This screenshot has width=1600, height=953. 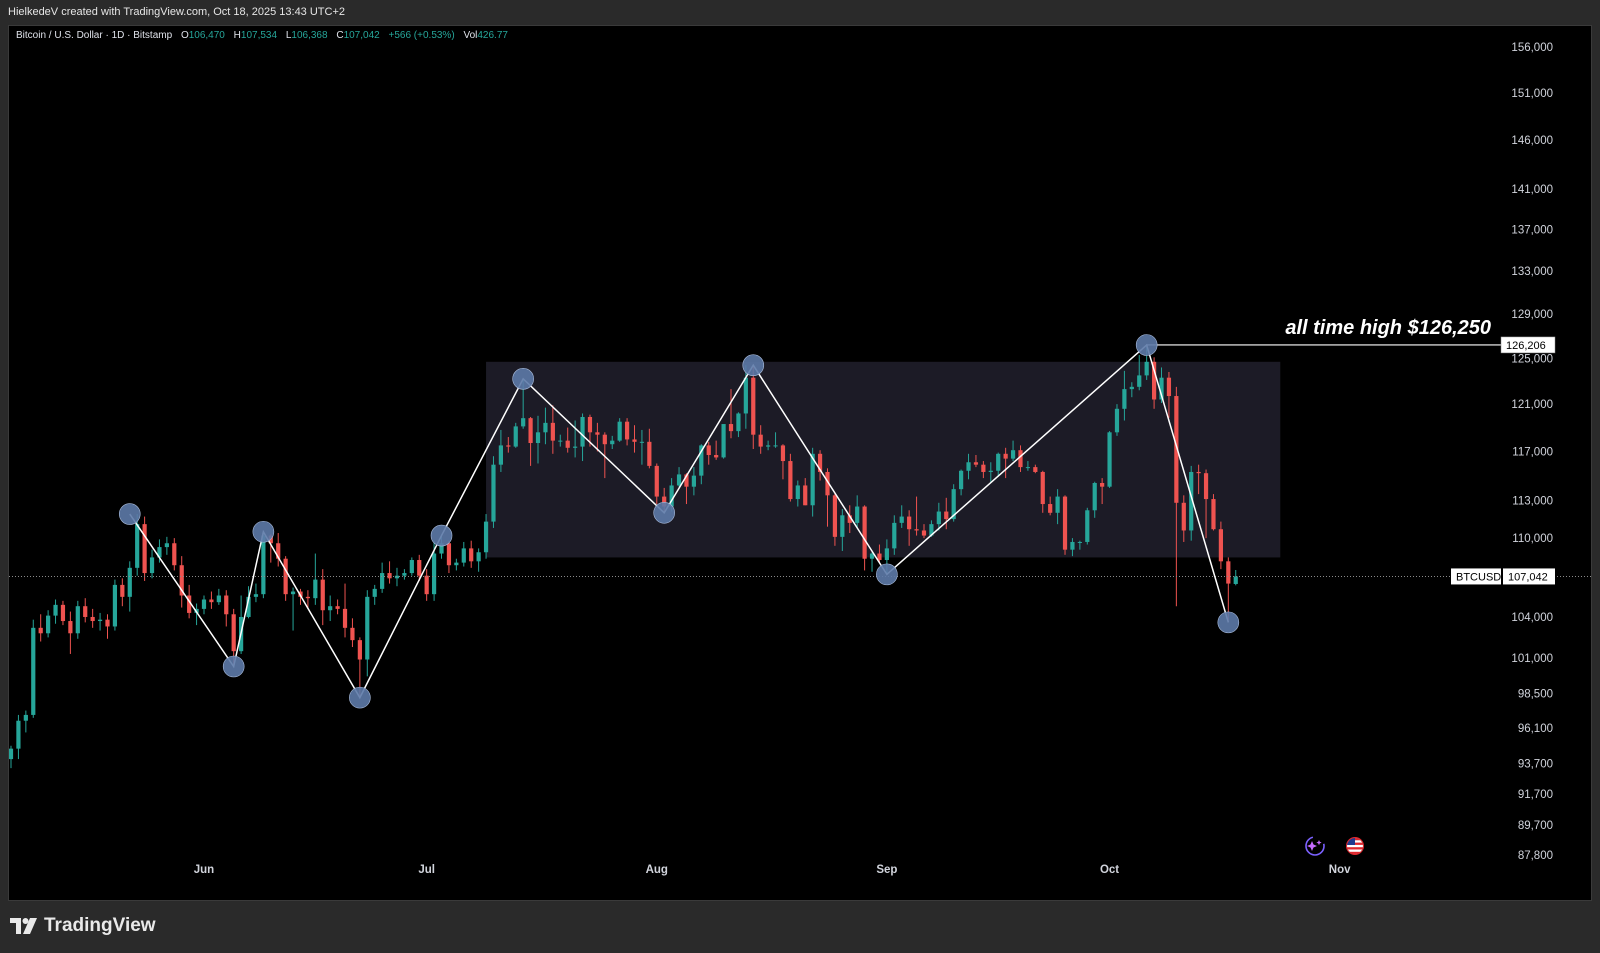 I want to click on tradingview-brand: TradingView, so click(x=83, y=926).